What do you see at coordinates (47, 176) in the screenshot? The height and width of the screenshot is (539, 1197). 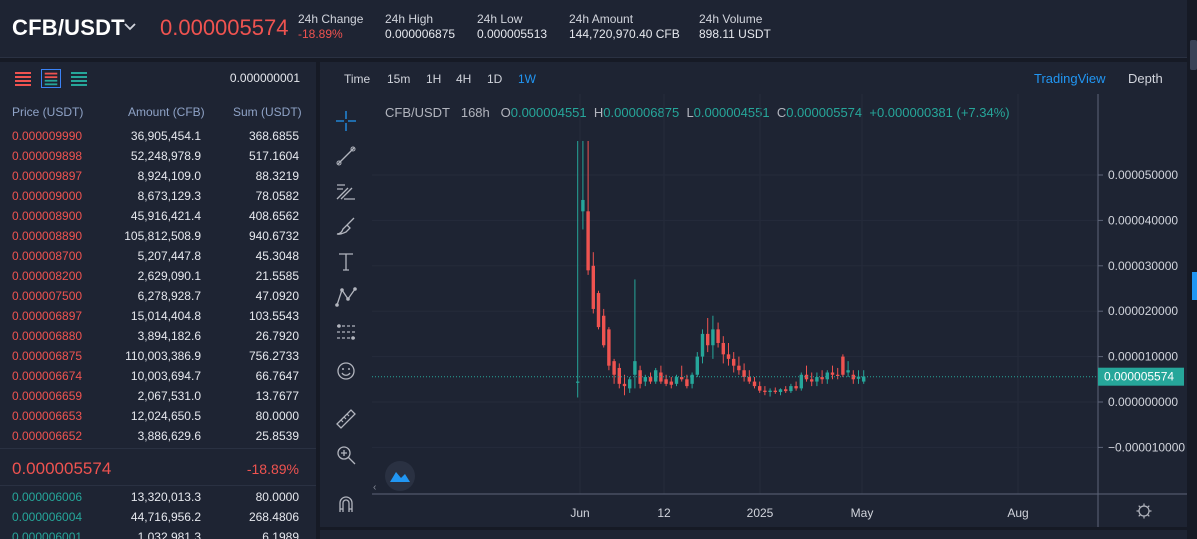 I see `ask-price: 0.000009897` at bounding box center [47, 176].